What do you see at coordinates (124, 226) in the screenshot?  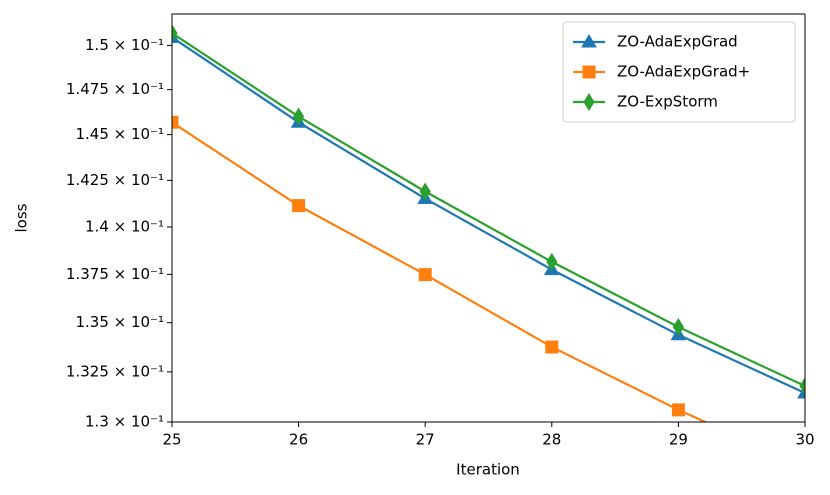 I see `y-tick-label: 1.4 × 10⁻¹` at bounding box center [124, 226].